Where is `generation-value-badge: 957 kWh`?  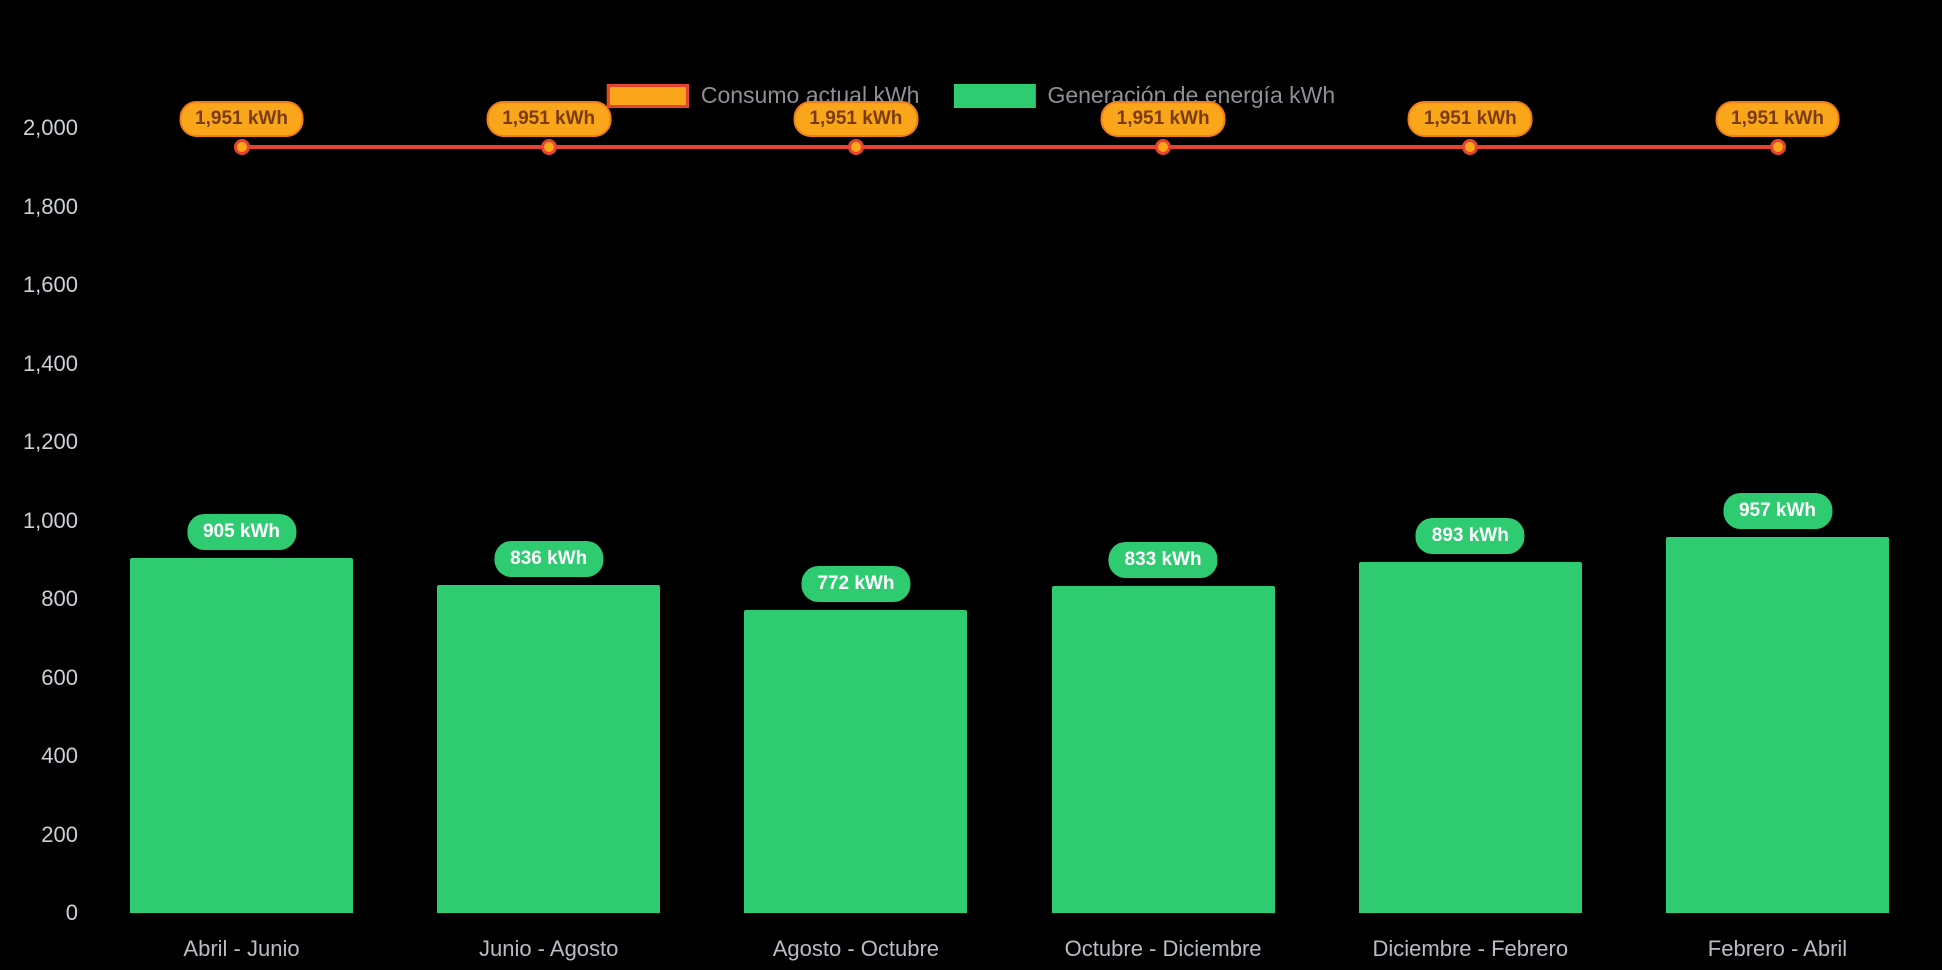
generation-value-badge: 957 kWh is located at coordinates (1777, 511).